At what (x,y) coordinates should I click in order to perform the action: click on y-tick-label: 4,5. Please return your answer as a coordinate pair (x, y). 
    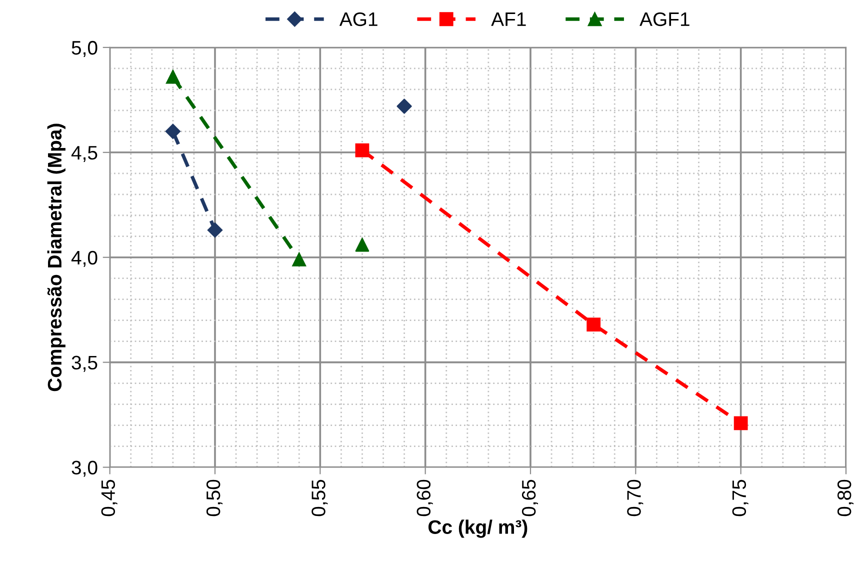
    Looking at the image, I should click on (84, 154).